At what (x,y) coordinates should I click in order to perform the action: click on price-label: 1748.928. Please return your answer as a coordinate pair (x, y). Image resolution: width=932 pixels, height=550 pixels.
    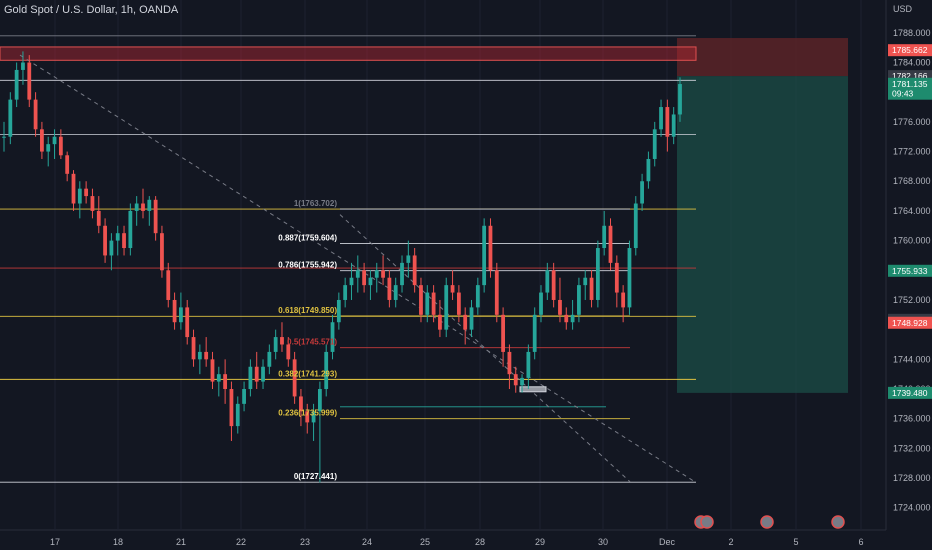
    Looking at the image, I should click on (910, 323).